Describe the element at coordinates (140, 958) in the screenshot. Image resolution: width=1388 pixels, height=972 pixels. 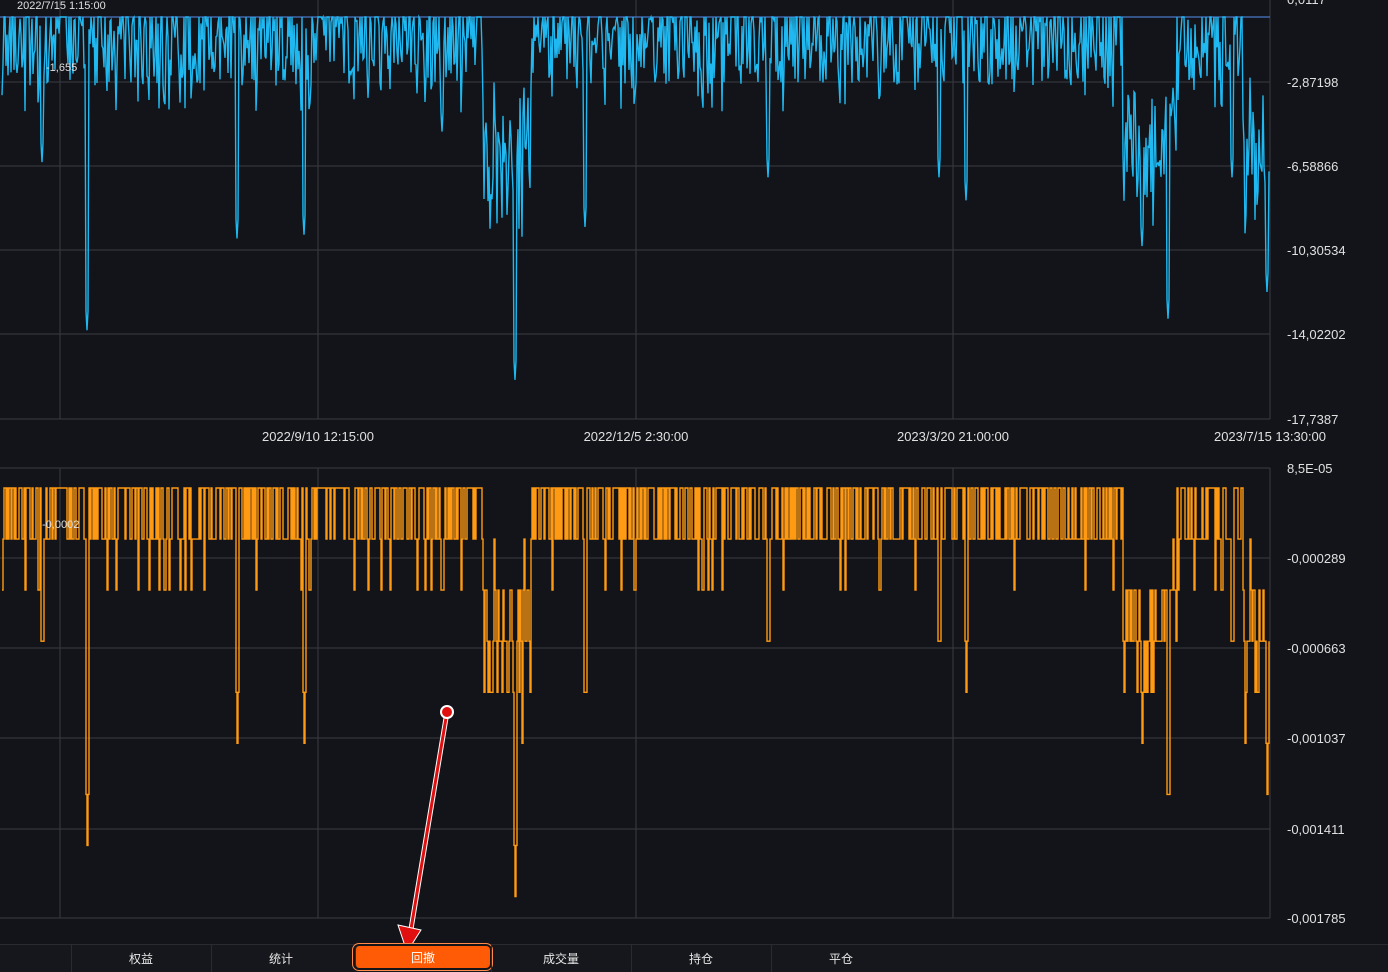
I see `tab-equity: 权益` at that location.